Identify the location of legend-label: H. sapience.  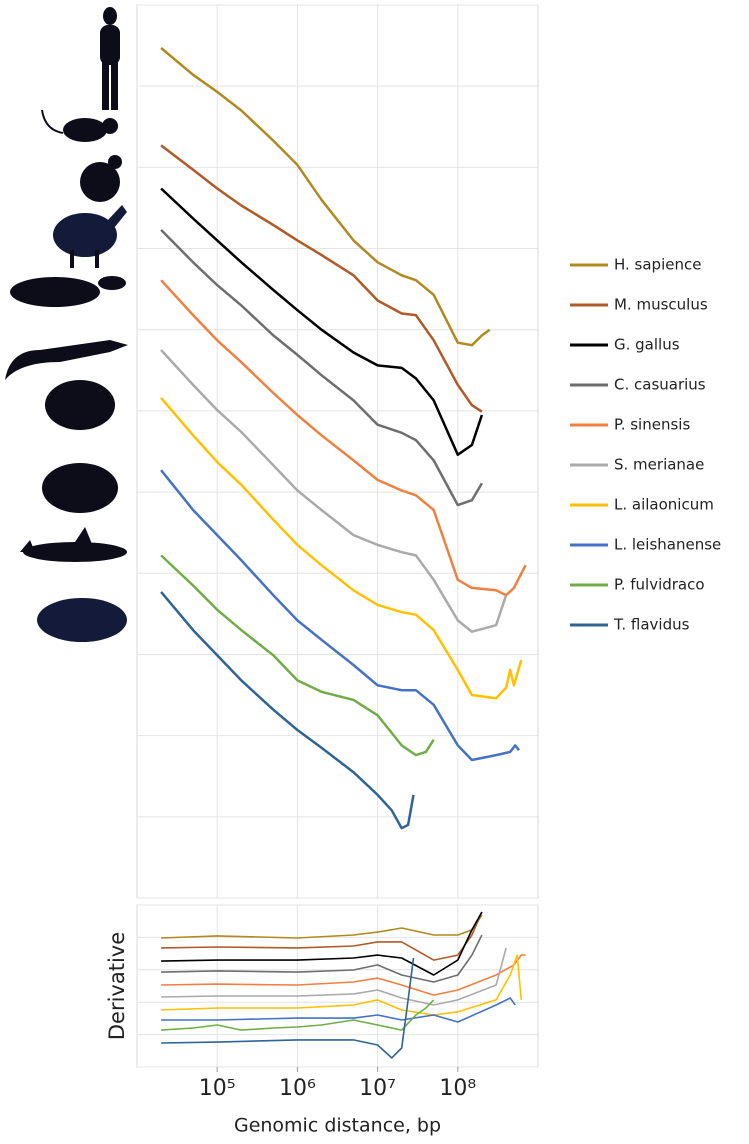
(657, 265).